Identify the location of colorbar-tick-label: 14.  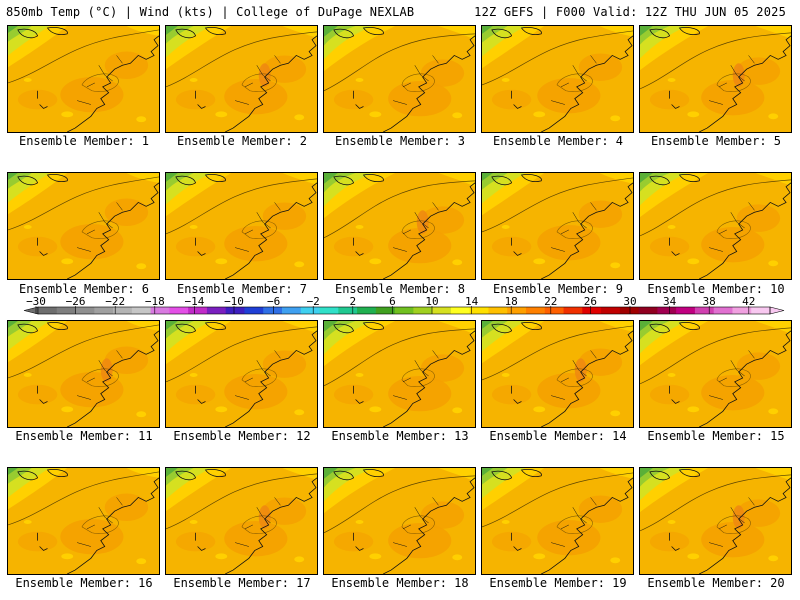
(472, 302).